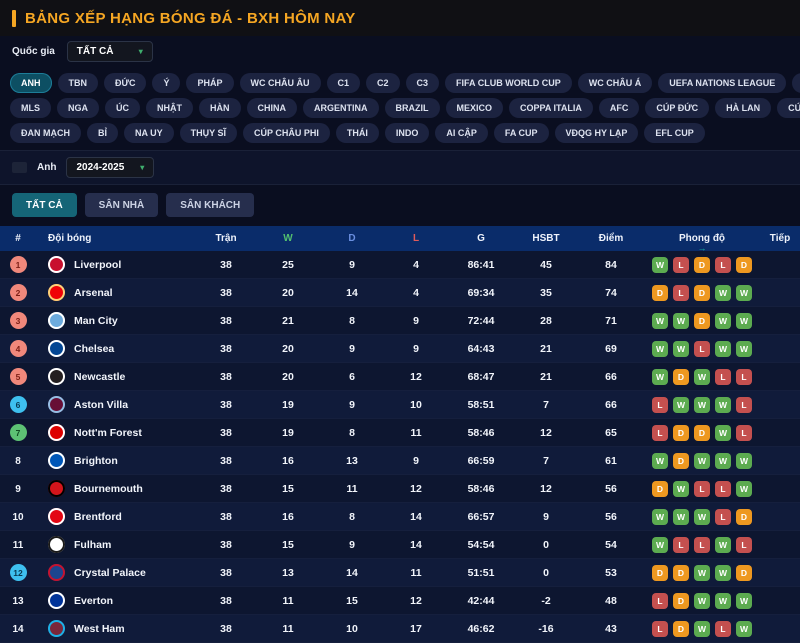 This screenshot has height=643, width=800. I want to click on league-tab-afc: AFC, so click(619, 108).